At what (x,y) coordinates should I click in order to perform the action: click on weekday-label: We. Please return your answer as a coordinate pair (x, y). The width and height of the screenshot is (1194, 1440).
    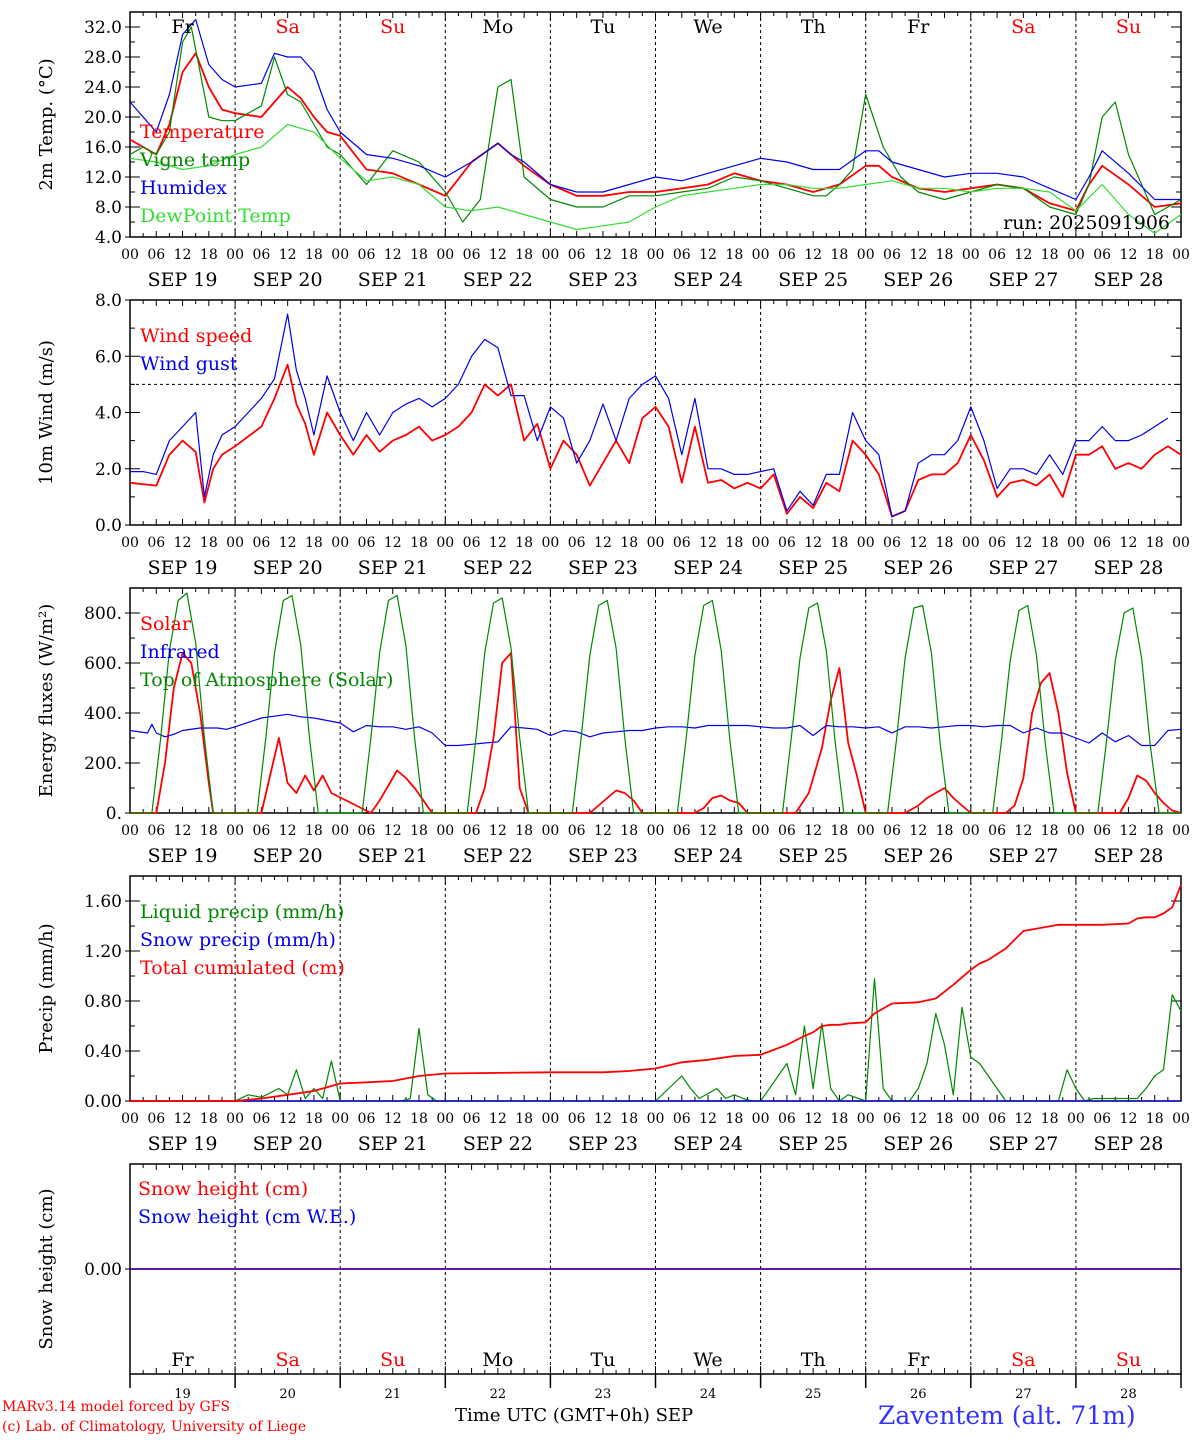
    Looking at the image, I should click on (707, 1360).